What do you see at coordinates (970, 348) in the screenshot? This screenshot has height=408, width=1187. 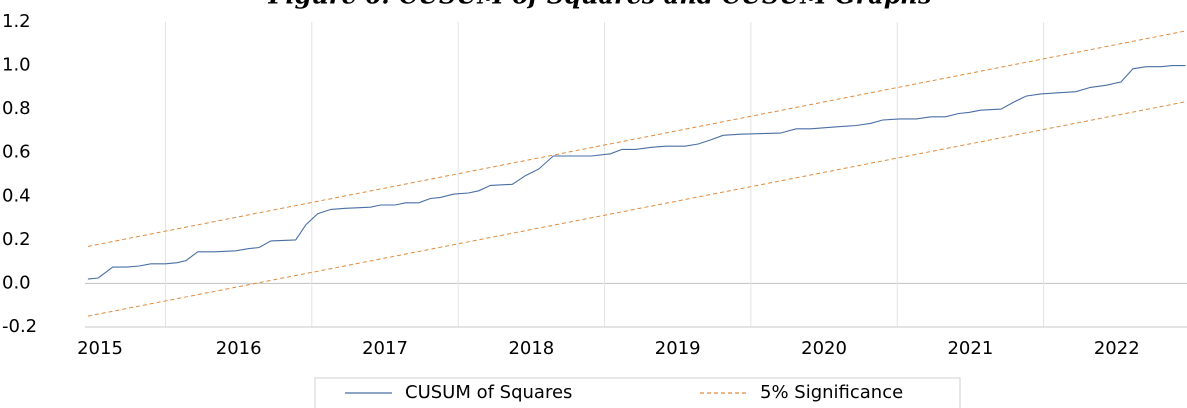 I see `x-tick-label: 2021` at bounding box center [970, 348].